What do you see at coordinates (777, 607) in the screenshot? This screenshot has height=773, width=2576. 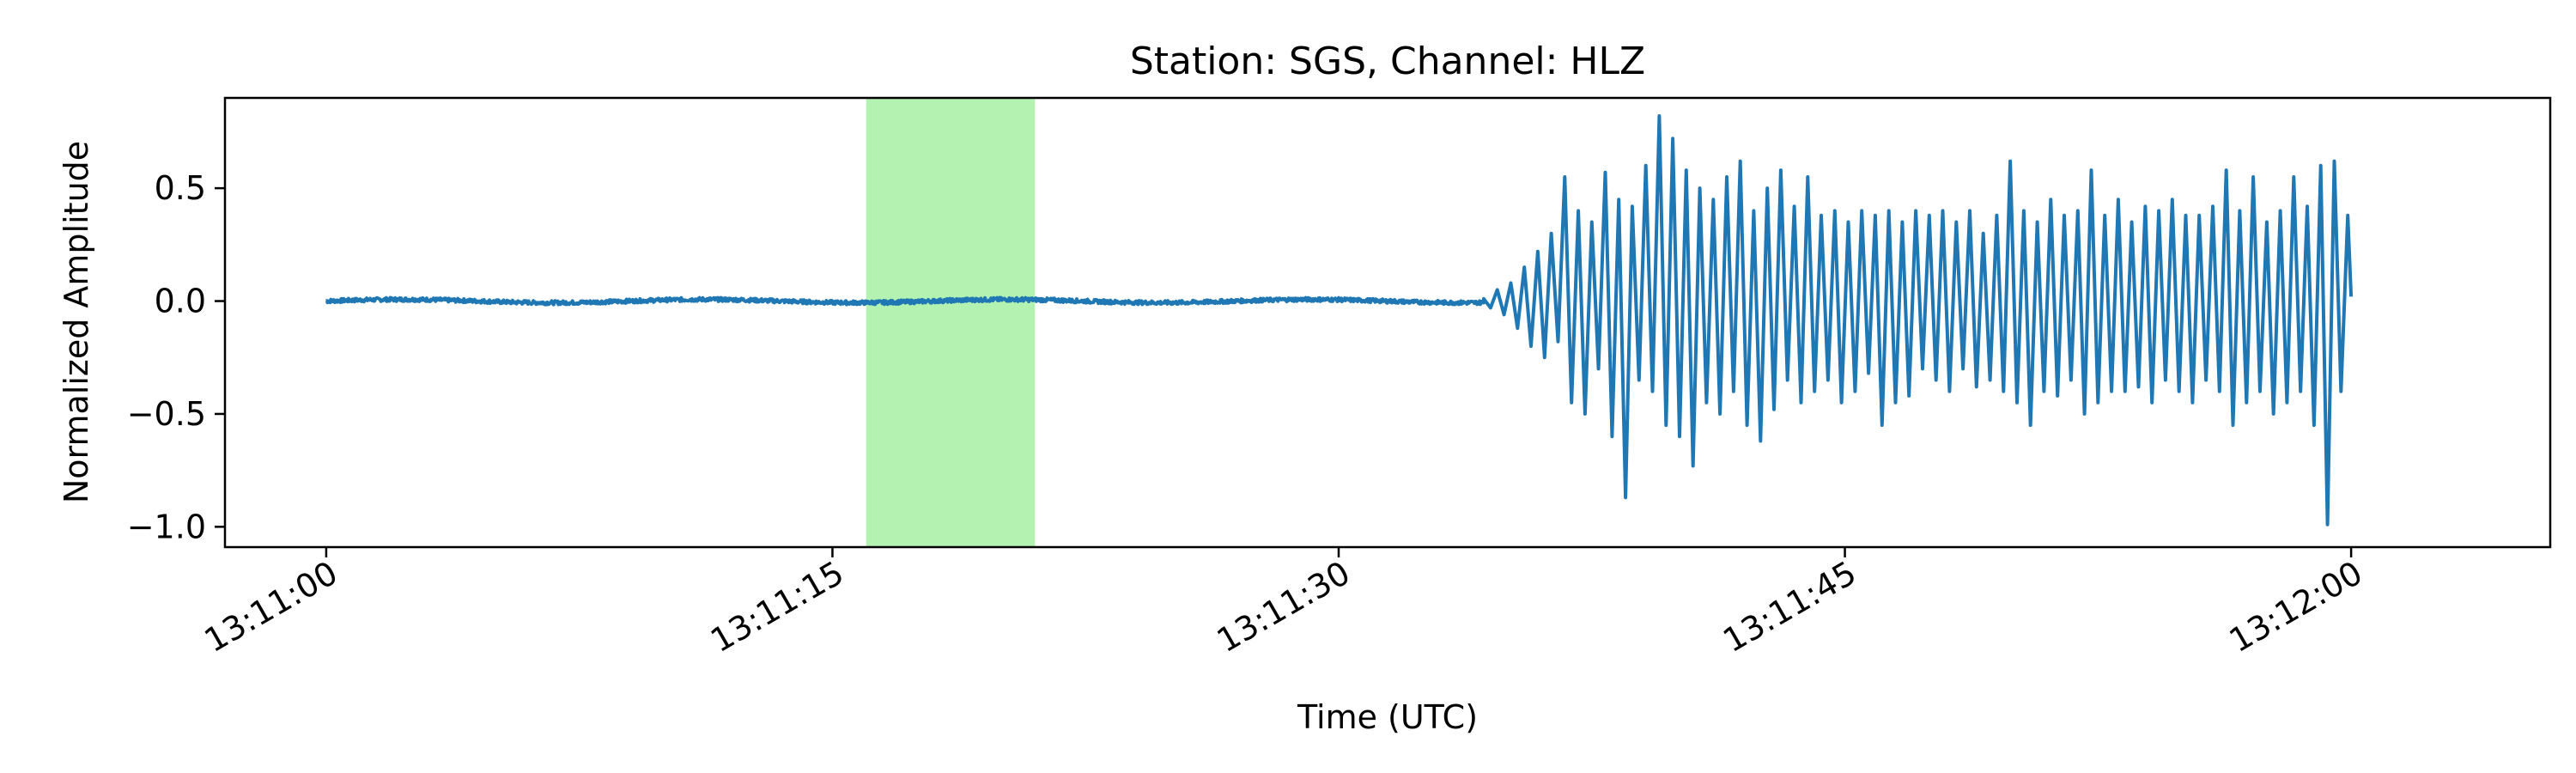 I see `x-tick-label: 13:11:15` at bounding box center [777, 607].